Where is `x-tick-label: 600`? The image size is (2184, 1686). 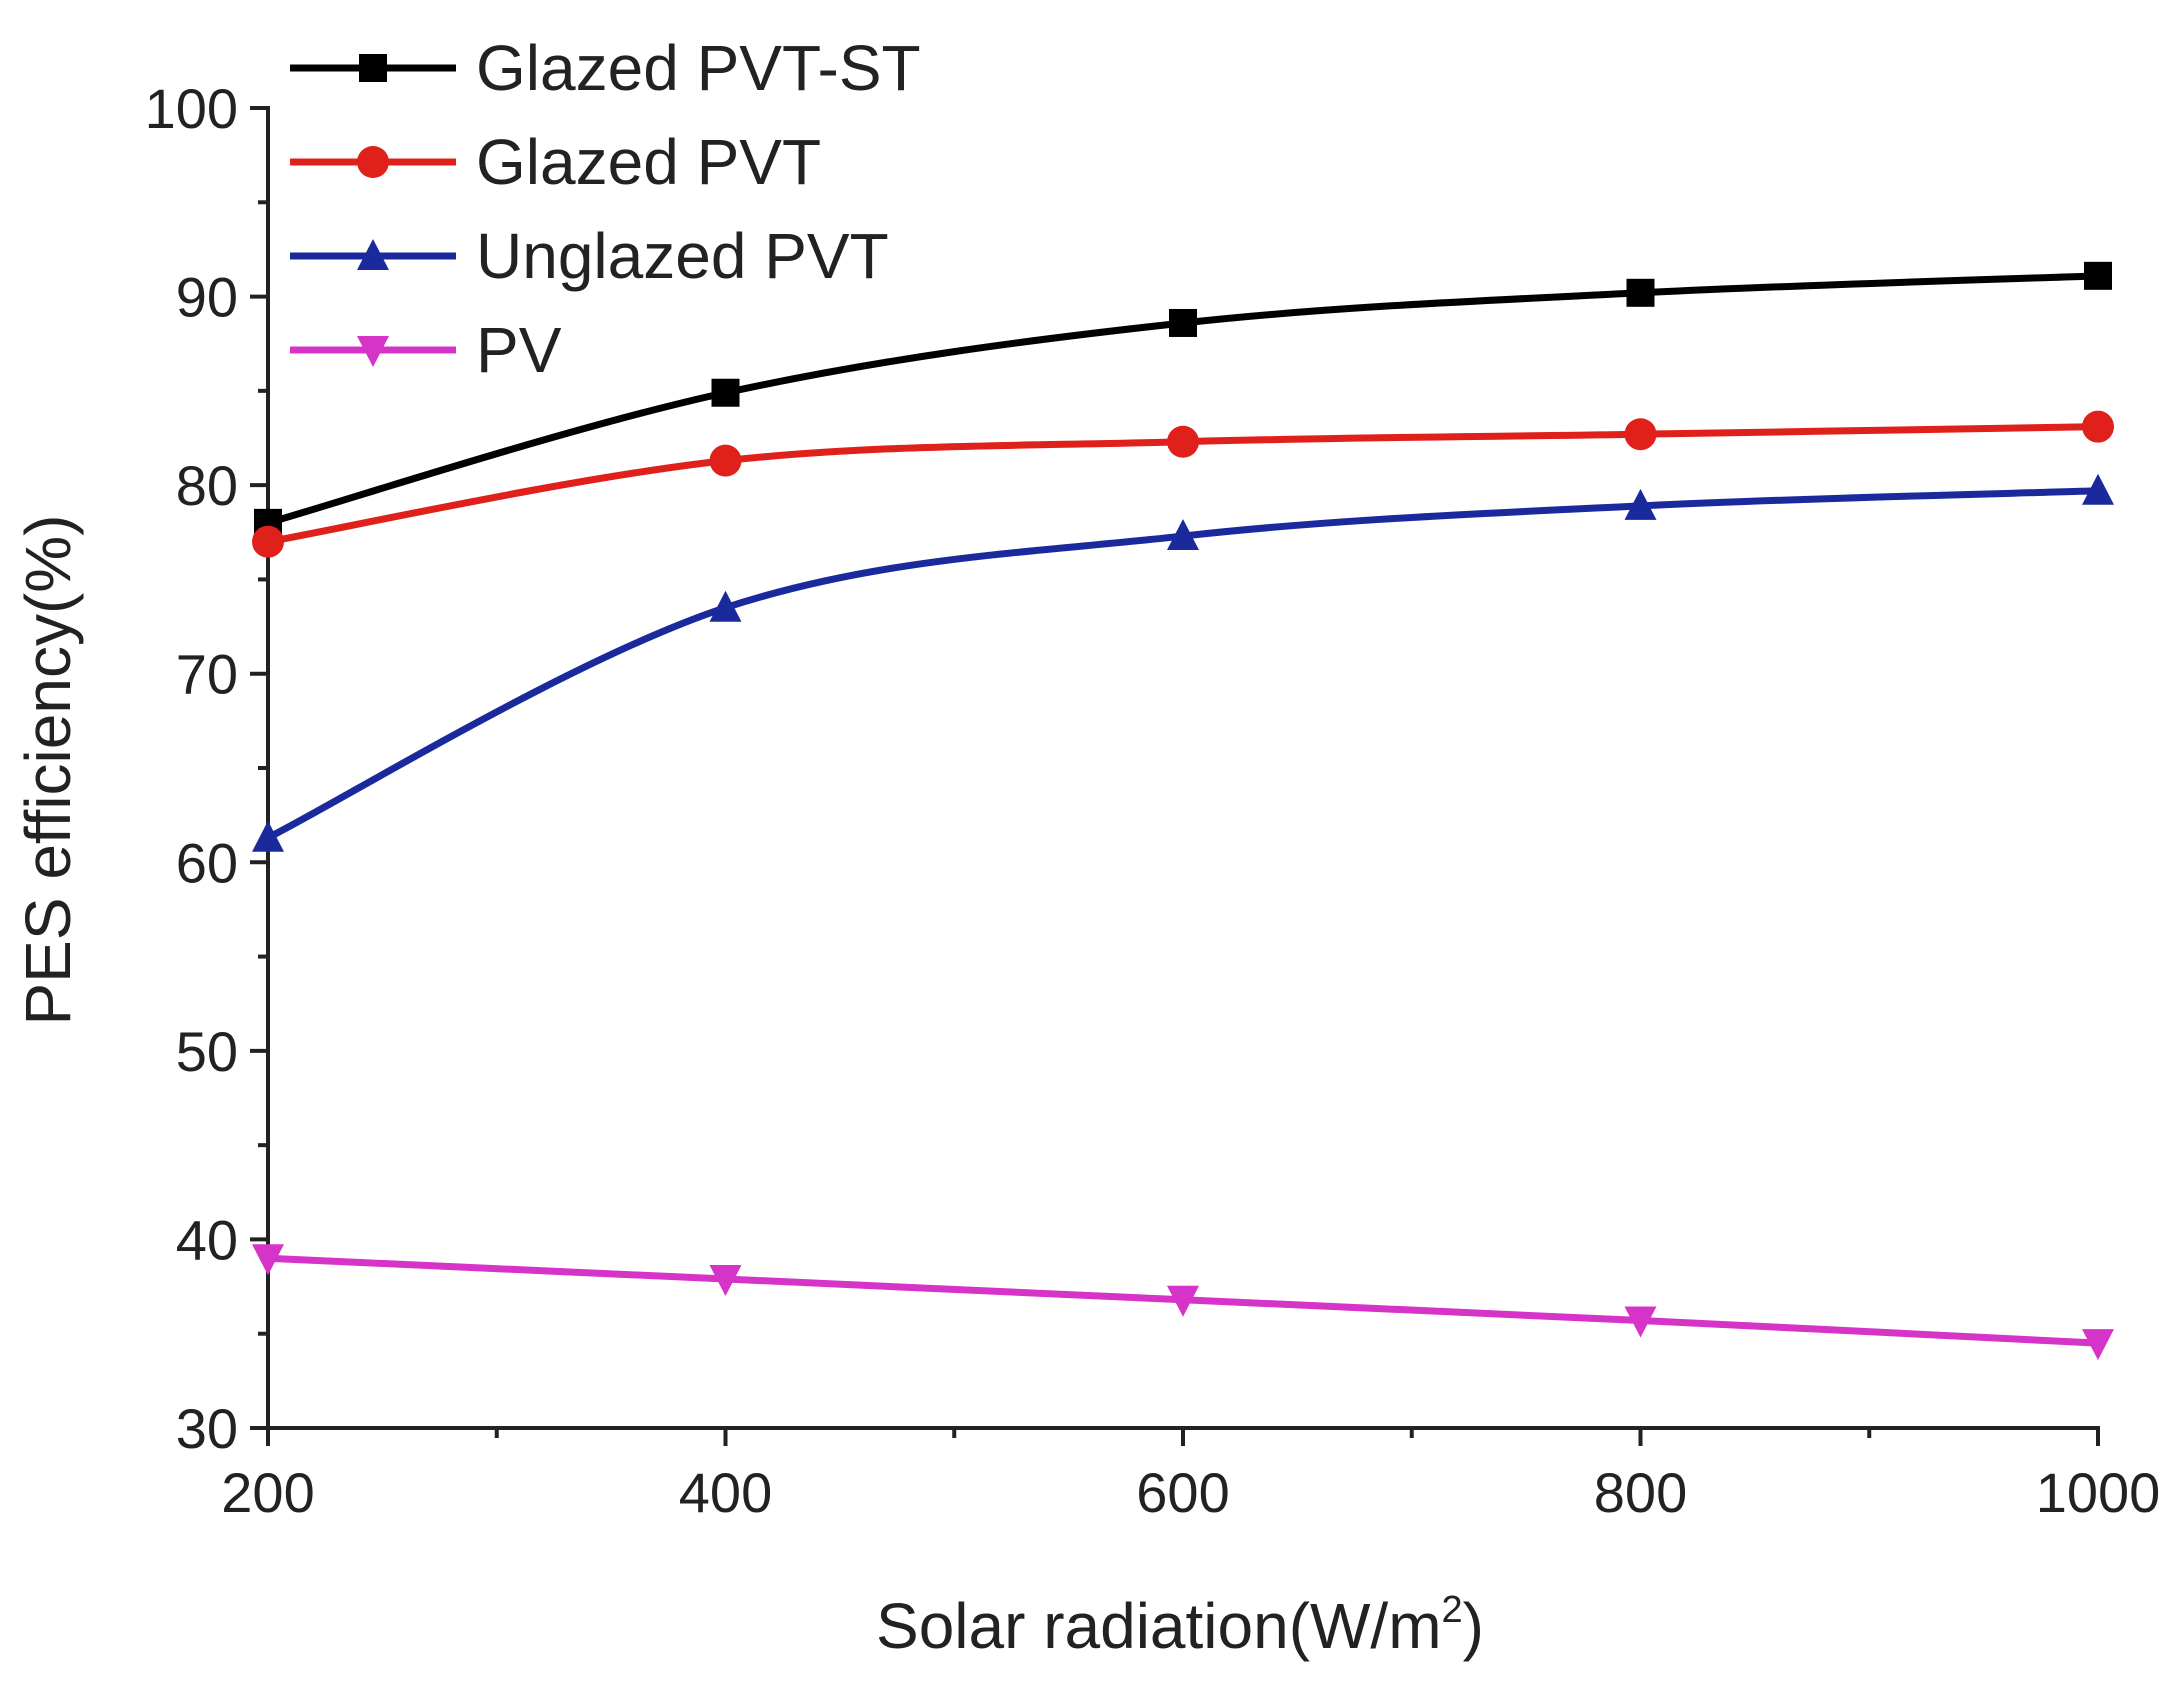 x-tick-label: 600 is located at coordinates (1182, 1492).